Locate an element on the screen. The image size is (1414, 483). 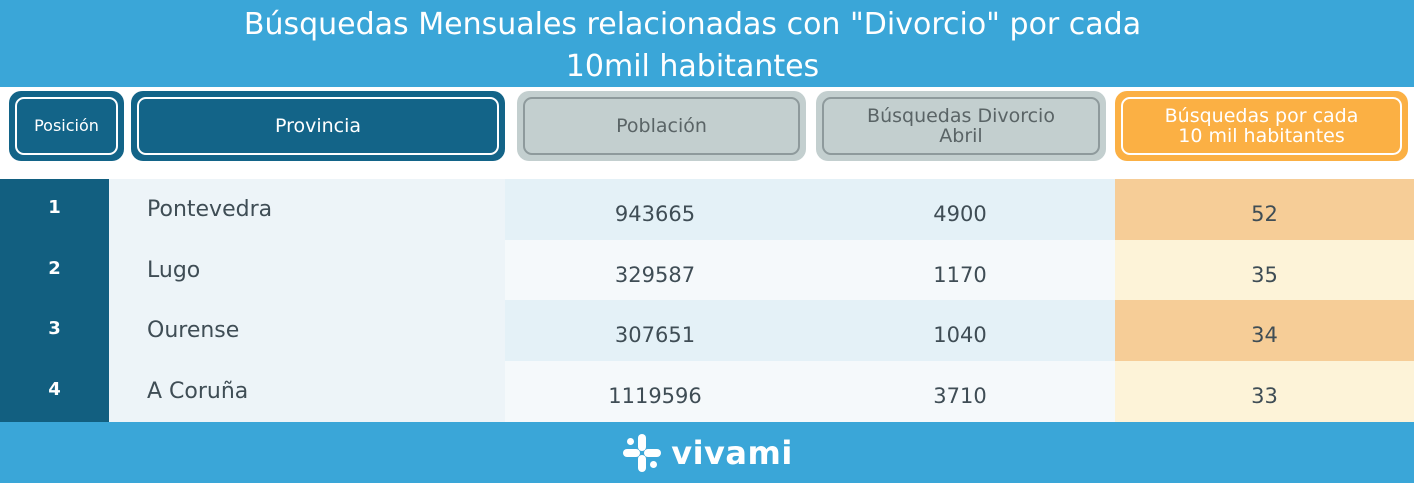
header-poblacion: Población is located at coordinates (661, 126).